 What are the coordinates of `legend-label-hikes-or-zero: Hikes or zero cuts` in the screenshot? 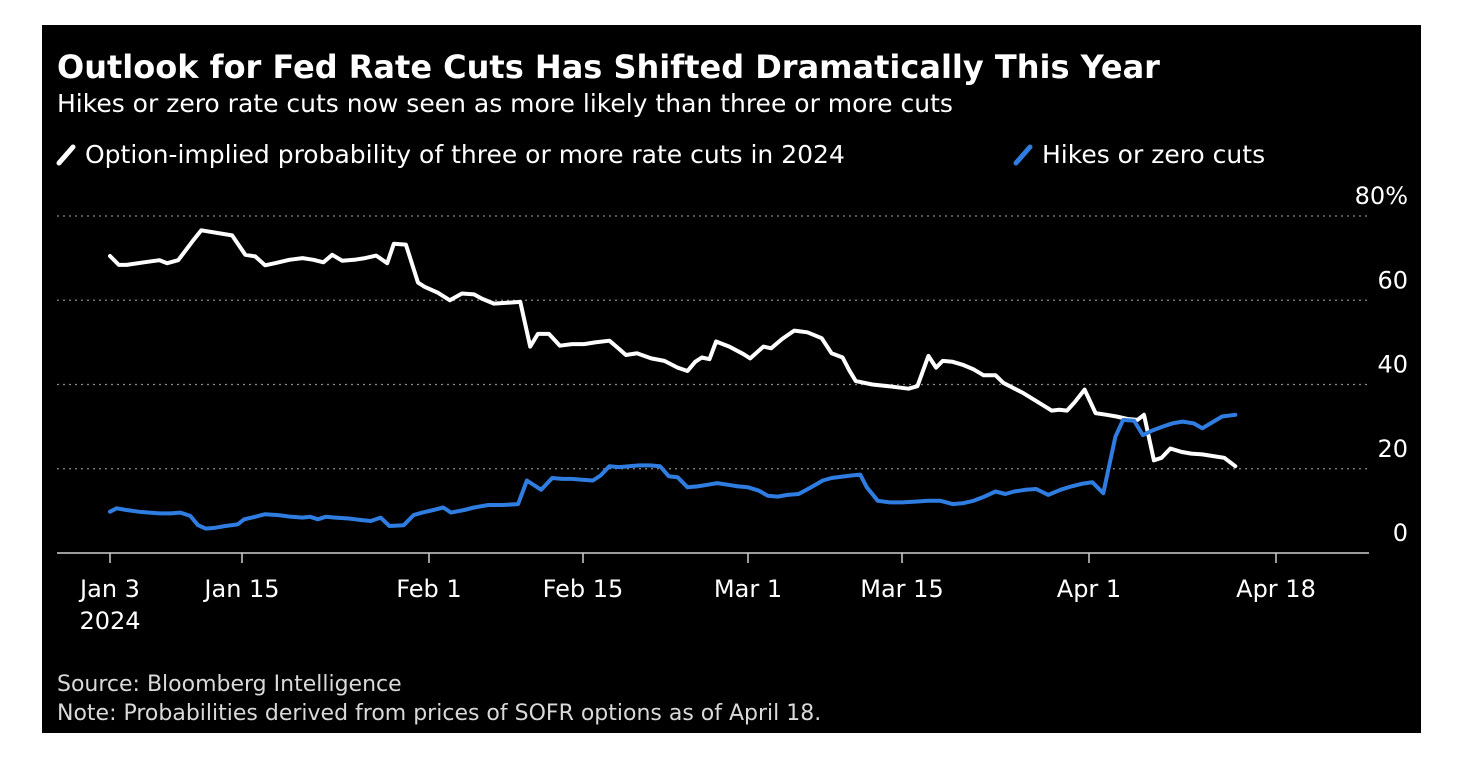 It's located at (1153, 154).